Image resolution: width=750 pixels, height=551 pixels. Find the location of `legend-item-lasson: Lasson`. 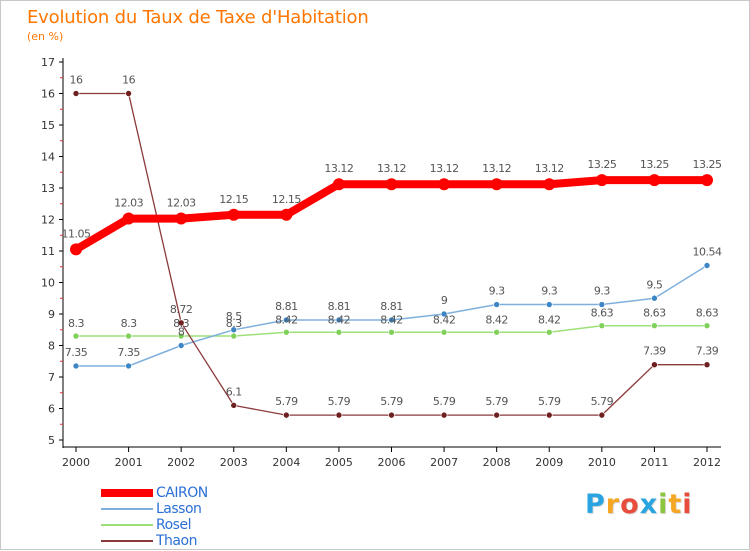

legend-item-lasson: Lasson is located at coordinates (201, 509).